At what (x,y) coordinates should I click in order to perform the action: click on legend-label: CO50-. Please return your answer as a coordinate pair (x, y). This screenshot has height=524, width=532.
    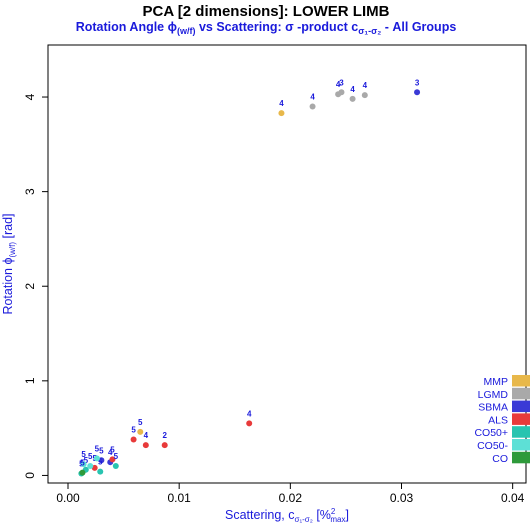
    Looking at the image, I should click on (492, 446).